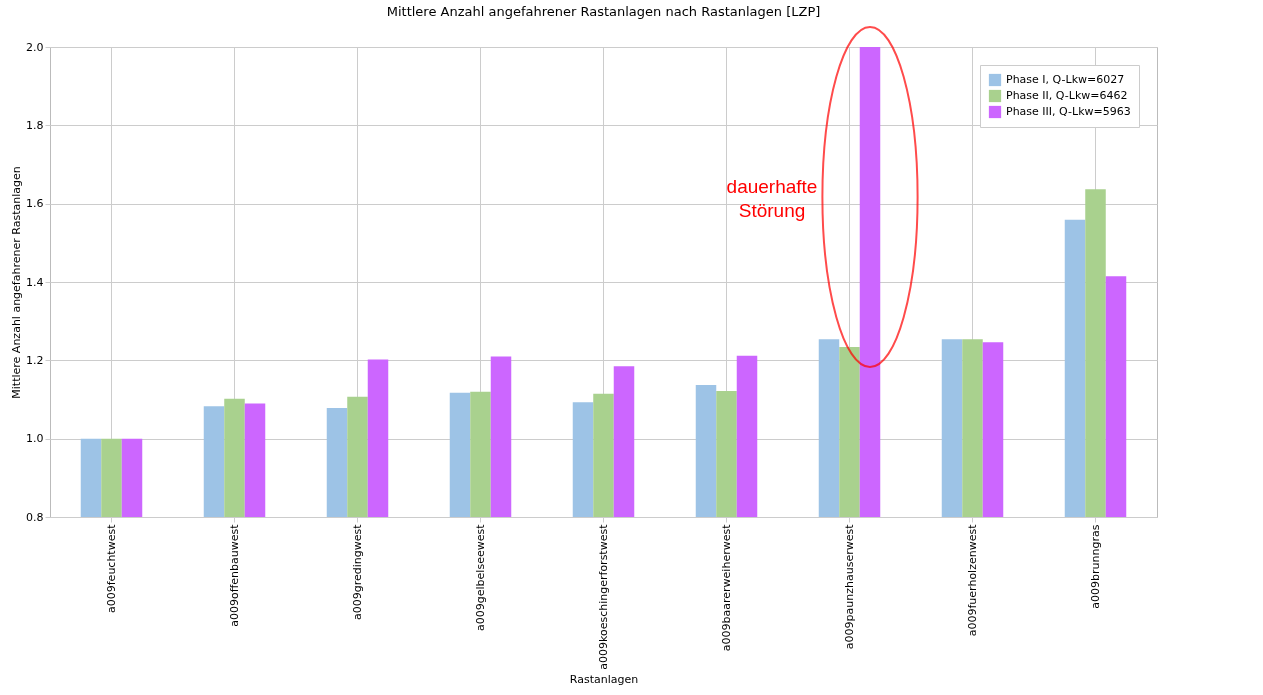 Image resolution: width=1263 pixels, height=695 pixels. I want to click on x-tick-label: a009feuchtwest, so click(111, 568).